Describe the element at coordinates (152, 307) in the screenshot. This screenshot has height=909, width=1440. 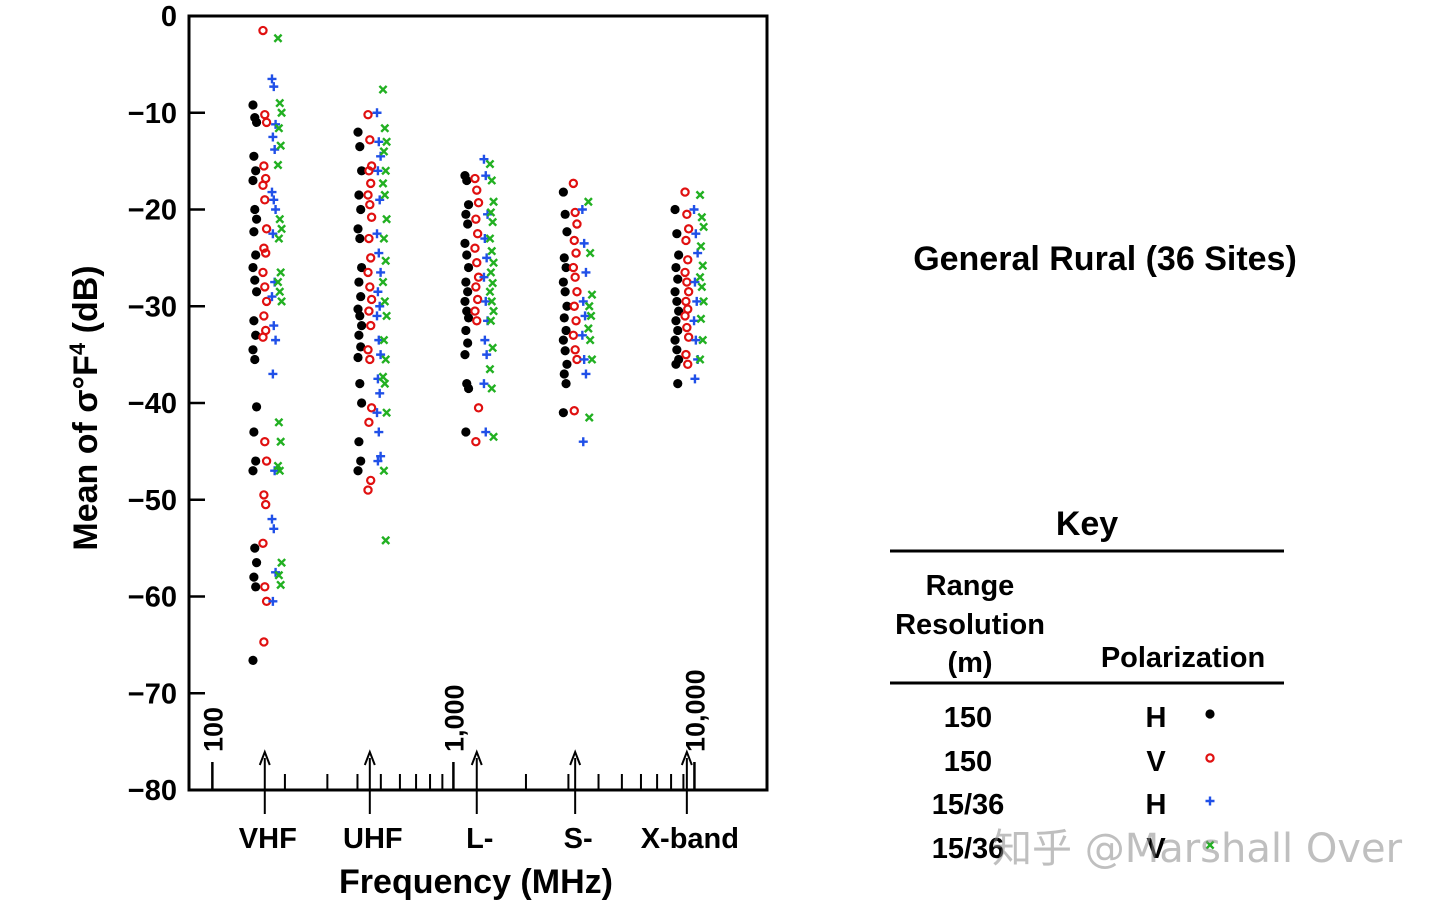
I see `y-tick-label: −30` at that location.